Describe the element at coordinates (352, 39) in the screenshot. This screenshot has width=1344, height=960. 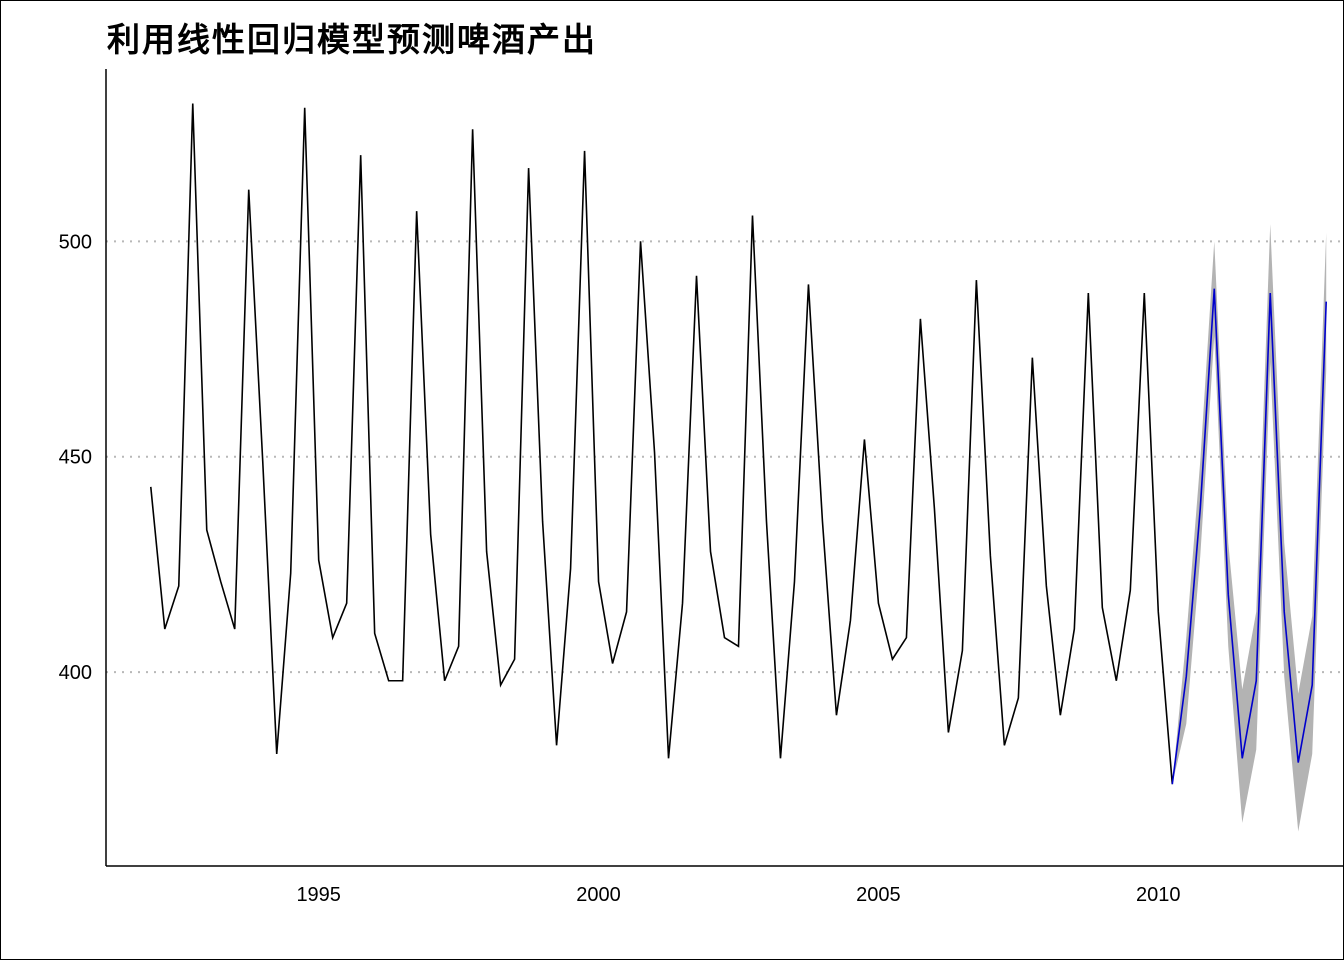
I see `chart-title: 利用线性回归模型预测啤酒产出` at that location.